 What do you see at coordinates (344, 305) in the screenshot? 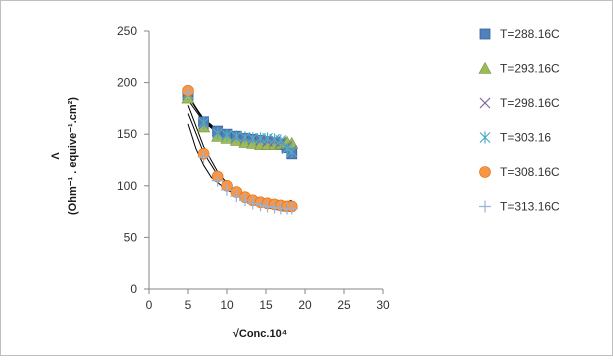
I see `x-tick-label: 25` at bounding box center [344, 305].